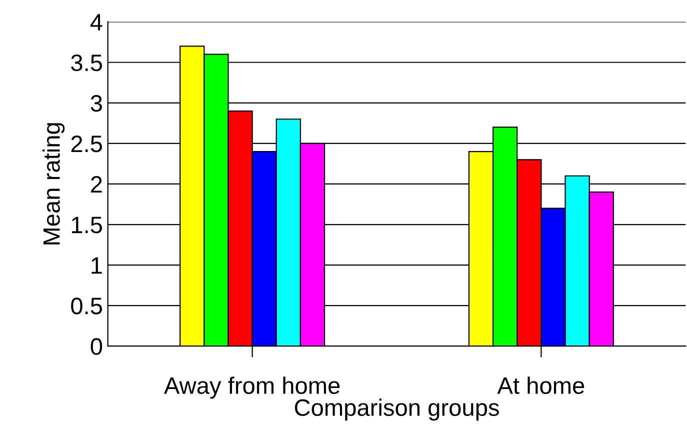 Image resolution: width=687 pixels, height=437 pixels. Describe the element at coordinates (87, 225) in the screenshot. I see `y-tick-label: 1.5` at that location.